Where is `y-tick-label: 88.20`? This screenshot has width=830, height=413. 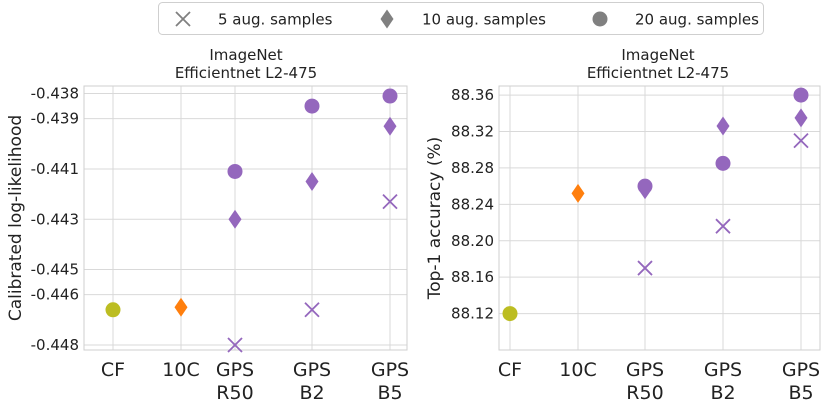
y-tick-label: 88.20 is located at coordinates (472, 241).